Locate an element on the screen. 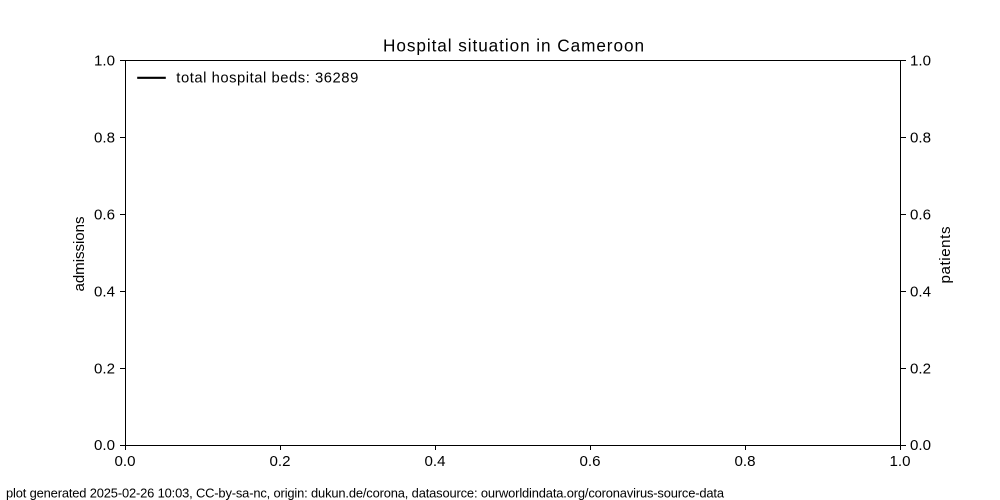 Image resolution: width=1000 pixels, height=500 pixels. svg-text: total hospital beds: 36289 is located at coordinates (267, 78).